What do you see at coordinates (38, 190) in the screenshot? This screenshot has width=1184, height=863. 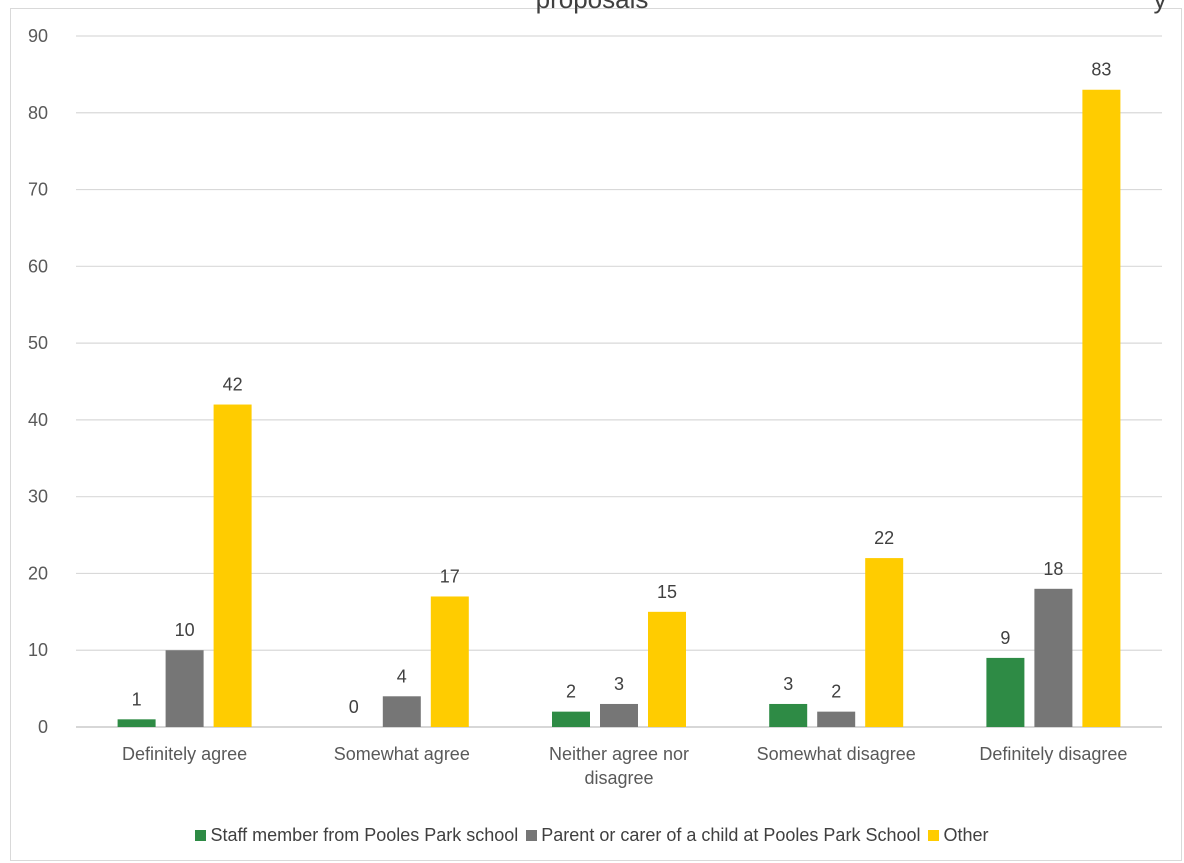 I see `y-tick-label: 70` at bounding box center [38, 190].